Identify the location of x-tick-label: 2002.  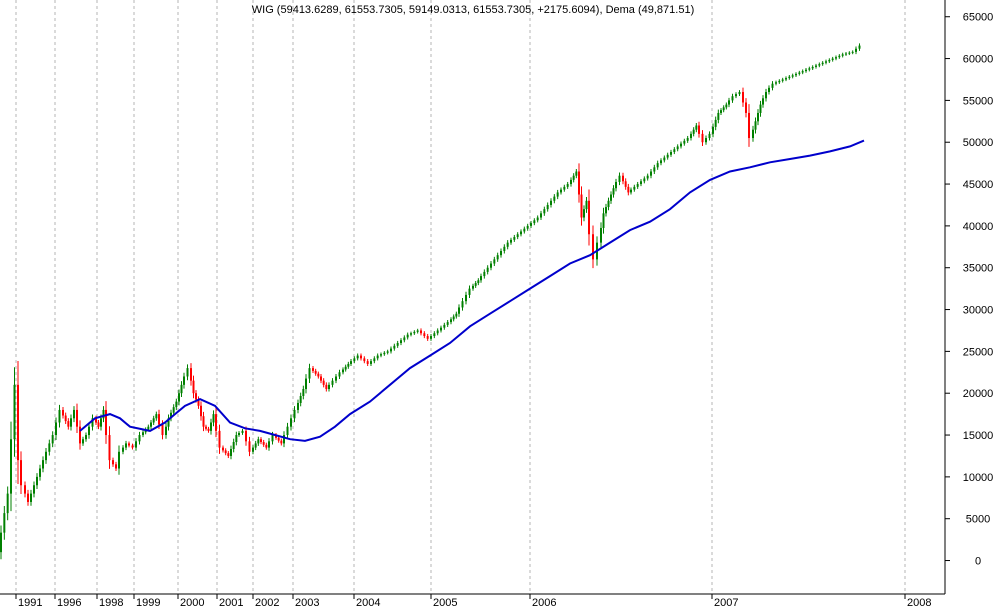
(267, 602).